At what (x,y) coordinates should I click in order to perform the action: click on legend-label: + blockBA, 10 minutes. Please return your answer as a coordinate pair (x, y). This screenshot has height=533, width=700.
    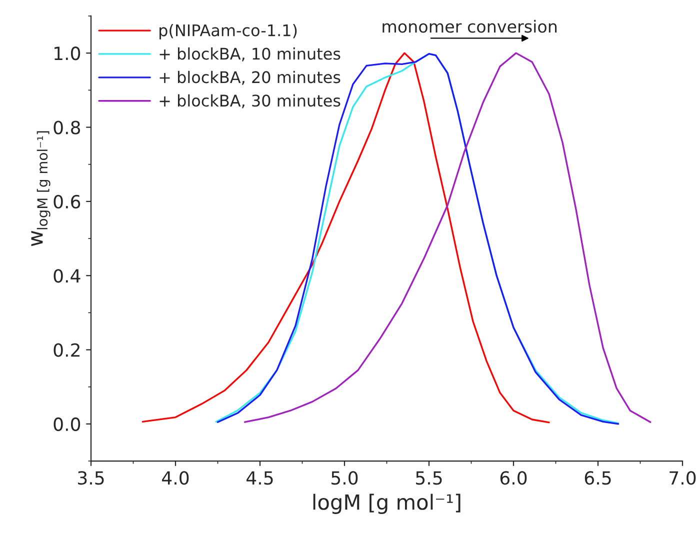
    Looking at the image, I should click on (250, 54).